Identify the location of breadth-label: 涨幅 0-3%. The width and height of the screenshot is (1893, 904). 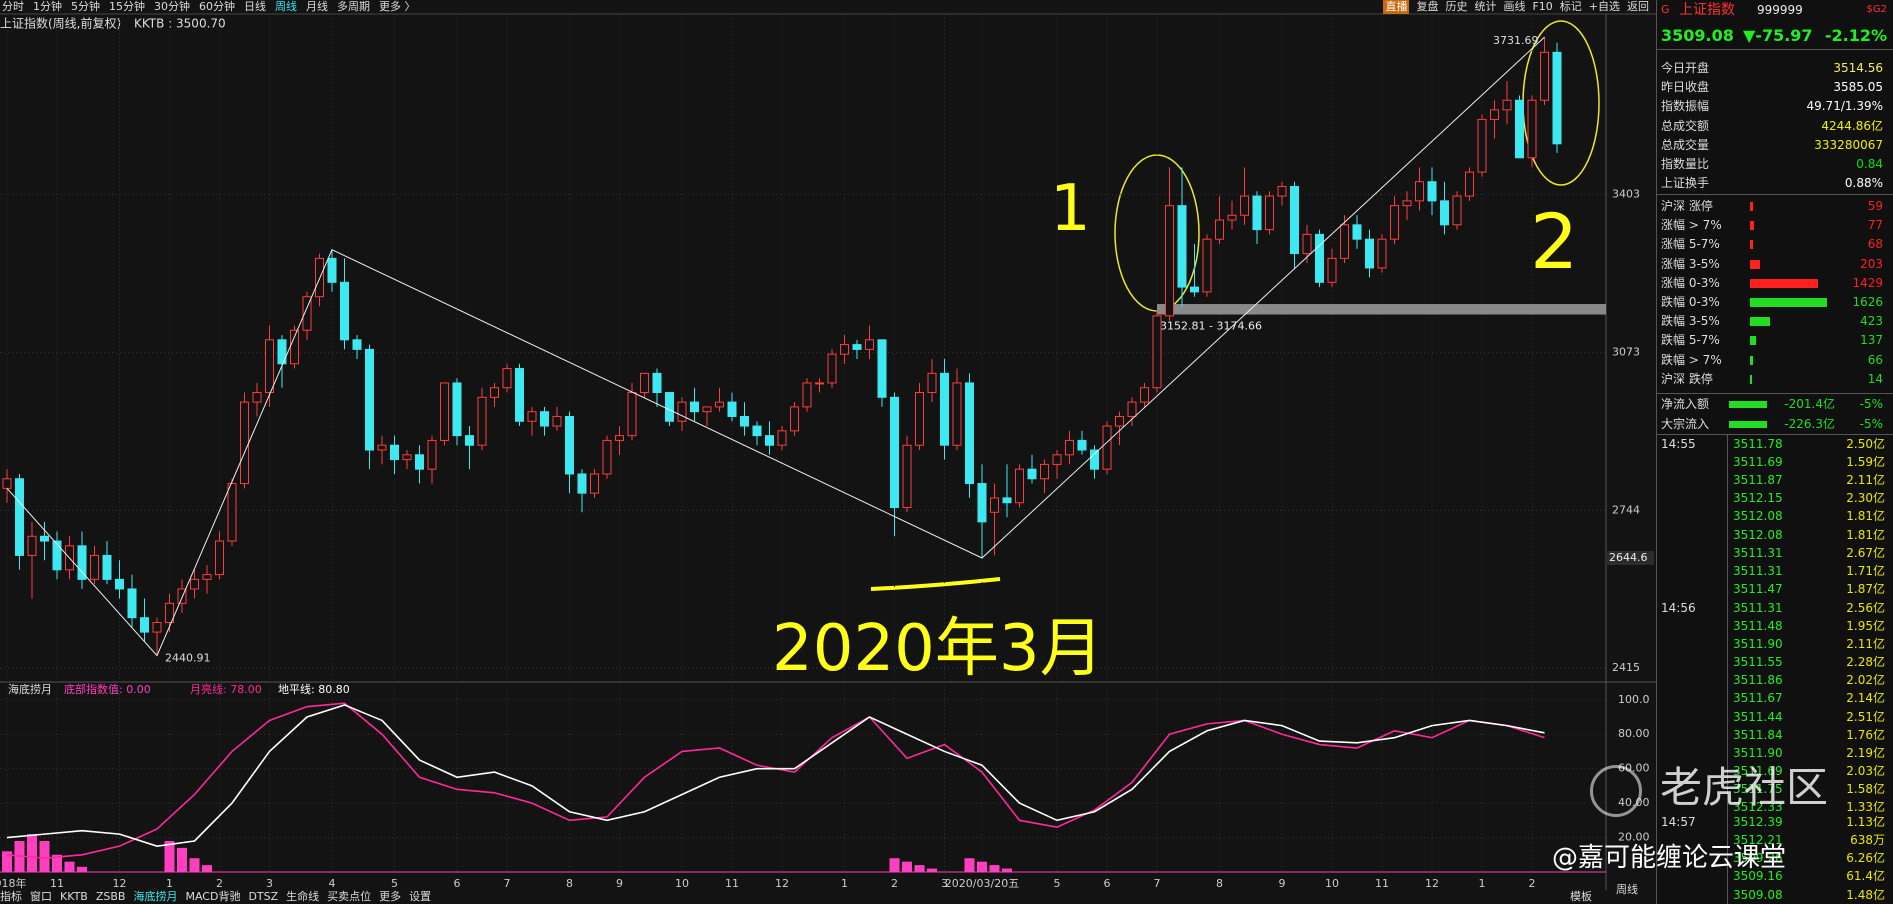
(1690, 282).